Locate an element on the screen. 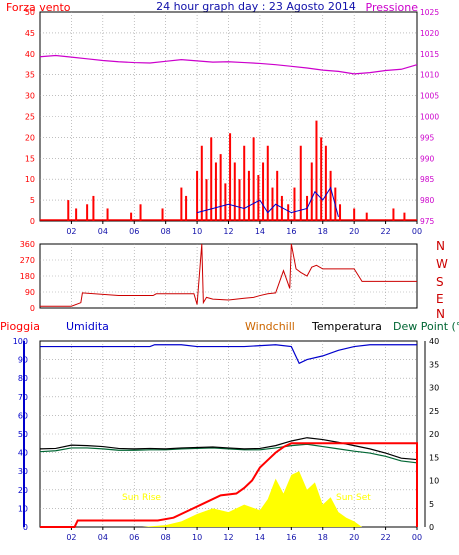 The width and height of the screenshot is (459, 555). temperature-line is located at coordinates (228, 449).